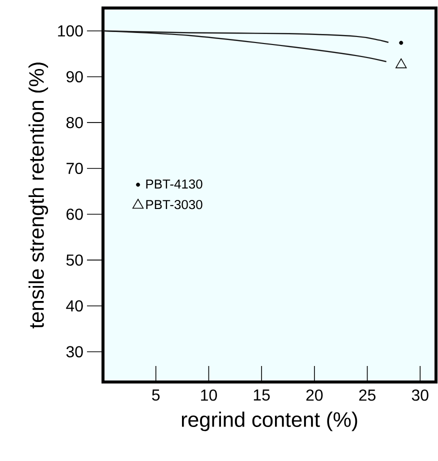  I want to click on x-axis-title: regrind content (%), so click(270, 422).